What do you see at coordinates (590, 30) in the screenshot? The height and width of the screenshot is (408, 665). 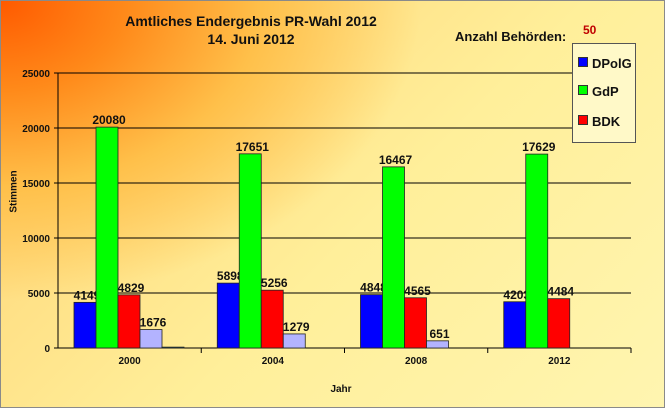 I see `agency-count-value: 50` at bounding box center [590, 30].